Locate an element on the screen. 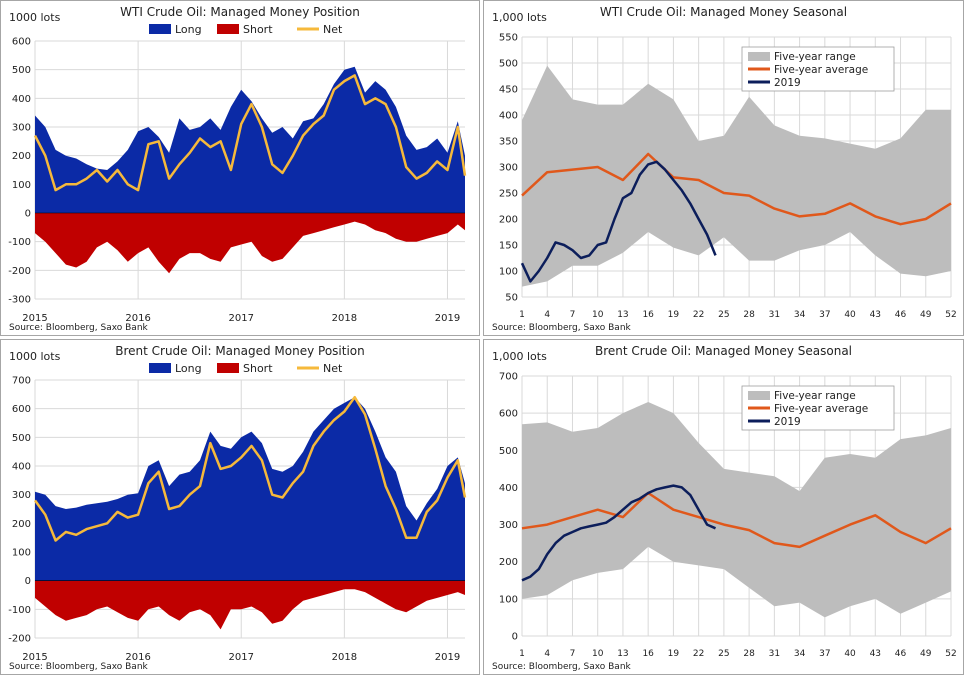 The height and width of the screenshot is (675, 964). legend-swatch-long is located at coordinates (160, 368).